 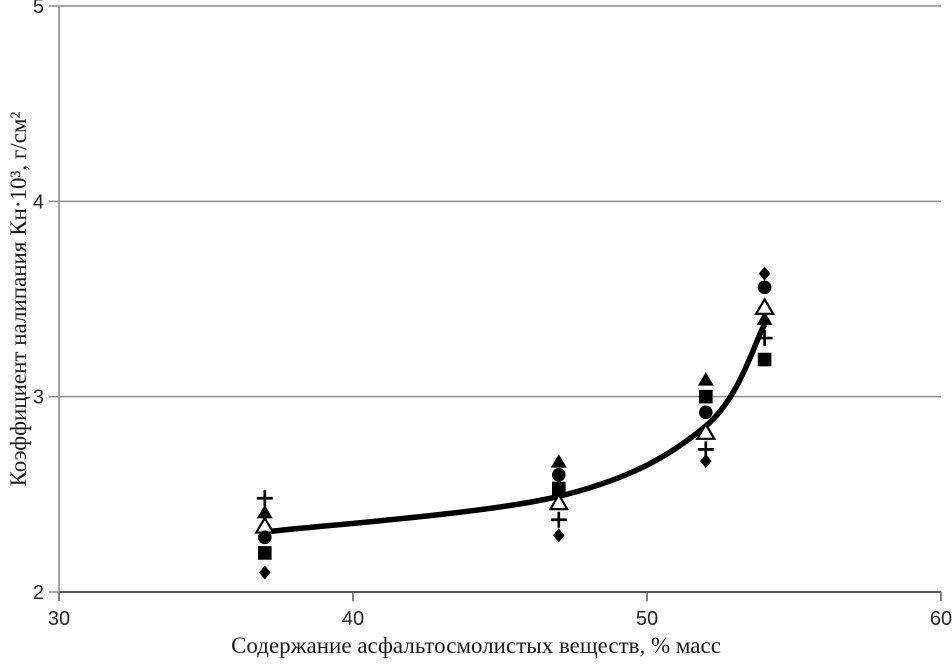 I want to click on y-tick-label: 2, so click(x=38, y=593).